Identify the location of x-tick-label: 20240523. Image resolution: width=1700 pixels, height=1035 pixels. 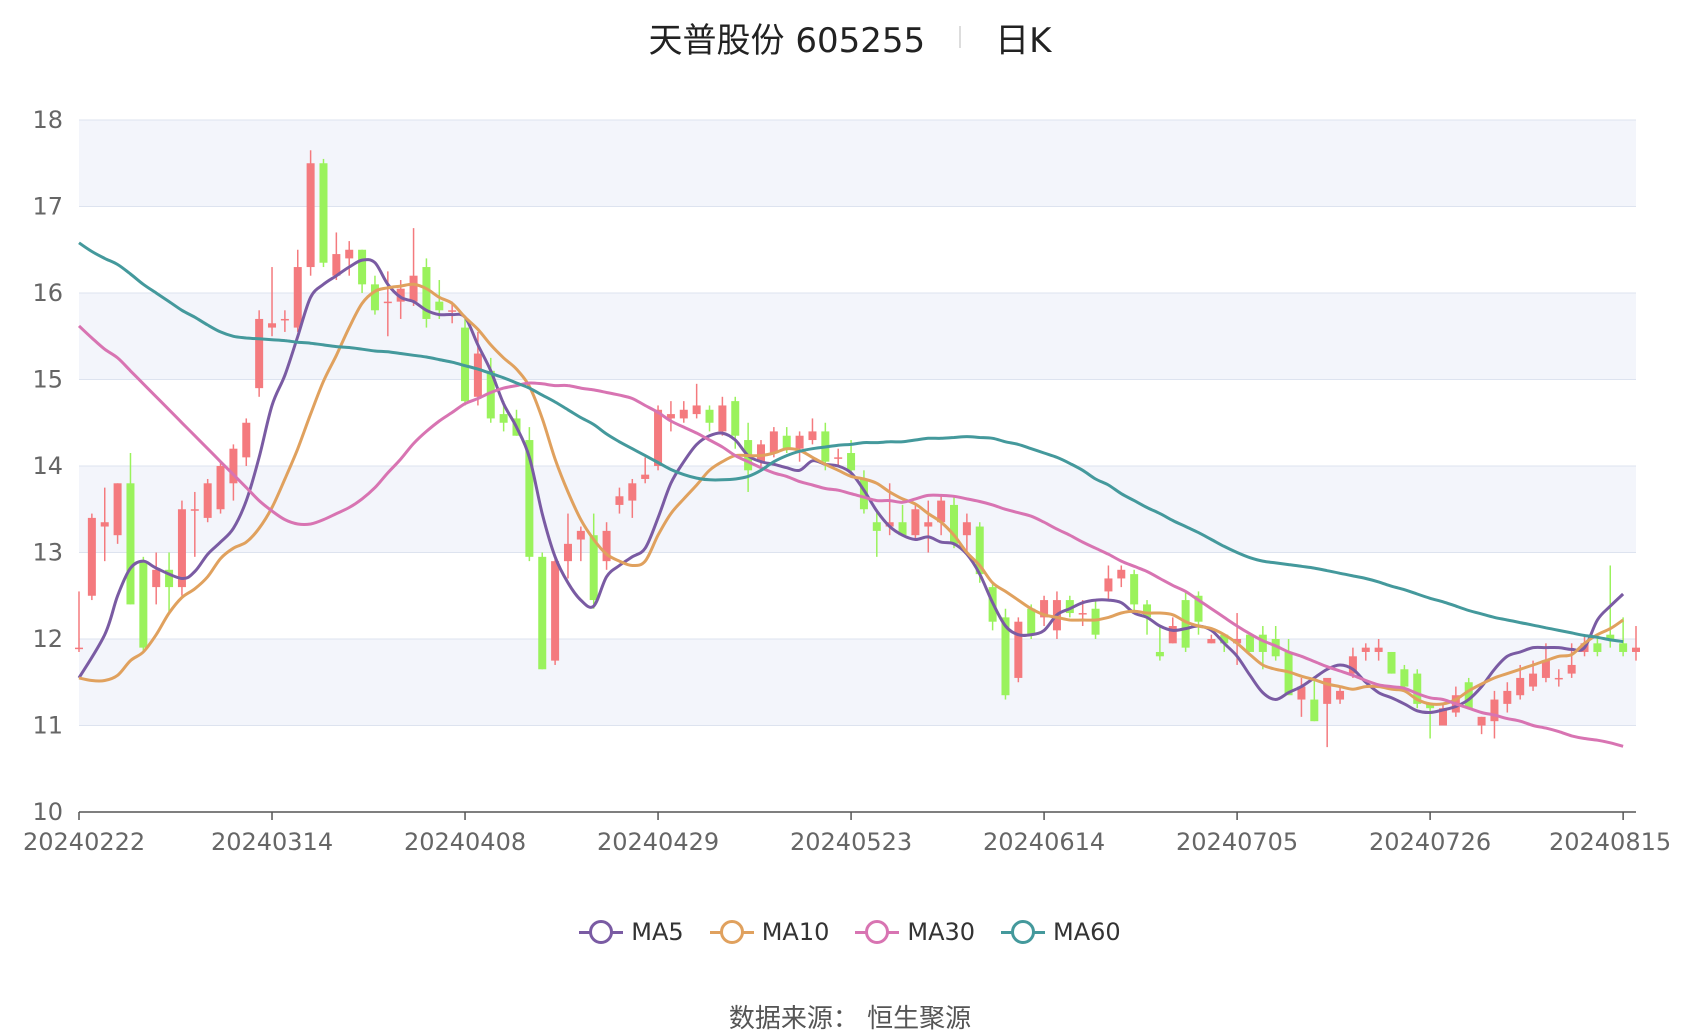
(851, 842).